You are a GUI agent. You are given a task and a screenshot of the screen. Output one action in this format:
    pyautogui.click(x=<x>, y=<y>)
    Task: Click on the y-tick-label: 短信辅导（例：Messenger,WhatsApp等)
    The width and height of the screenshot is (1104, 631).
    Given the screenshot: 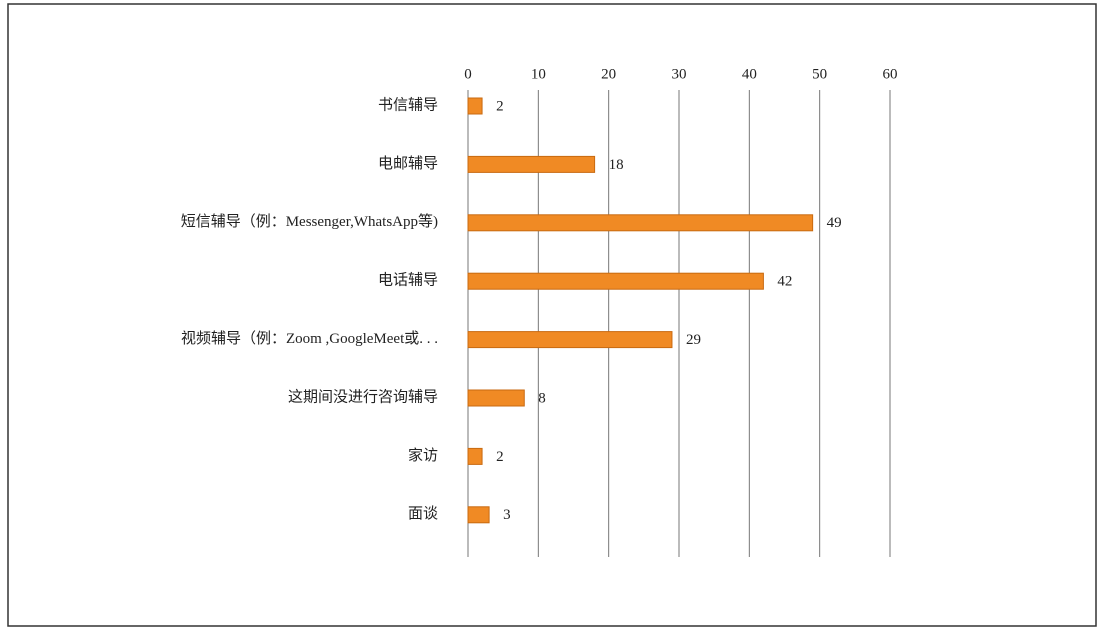 What is the action you would take?
    pyautogui.click(x=309, y=221)
    